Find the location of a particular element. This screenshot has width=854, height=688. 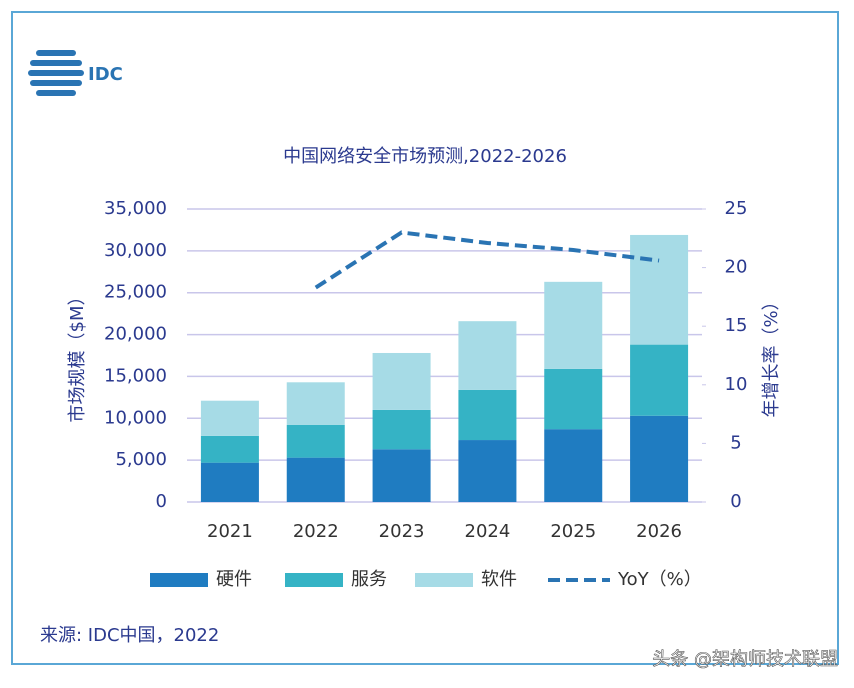

y2-tick-label: 15 is located at coordinates (736, 325).